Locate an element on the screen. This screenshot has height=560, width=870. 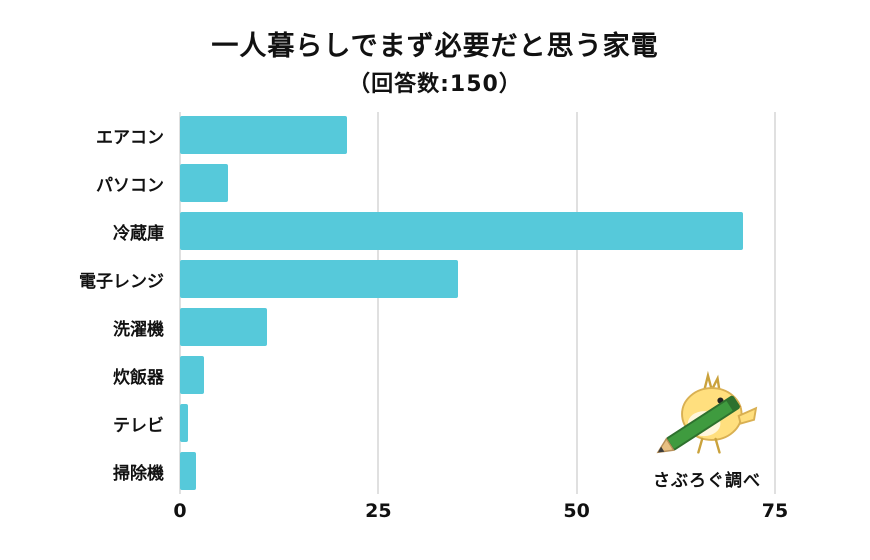
bar-row: エアコン is located at coordinates (401, 135).